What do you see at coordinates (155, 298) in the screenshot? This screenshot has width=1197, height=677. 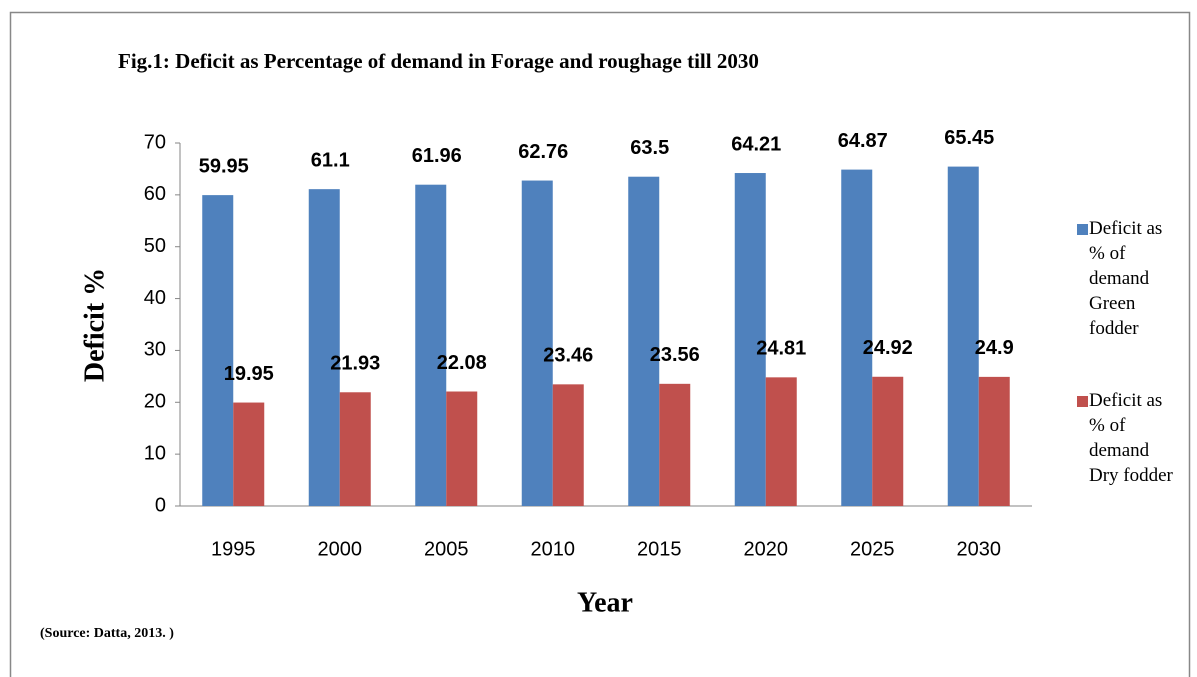 I see `y-tick-label: 40` at bounding box center [155, 298].